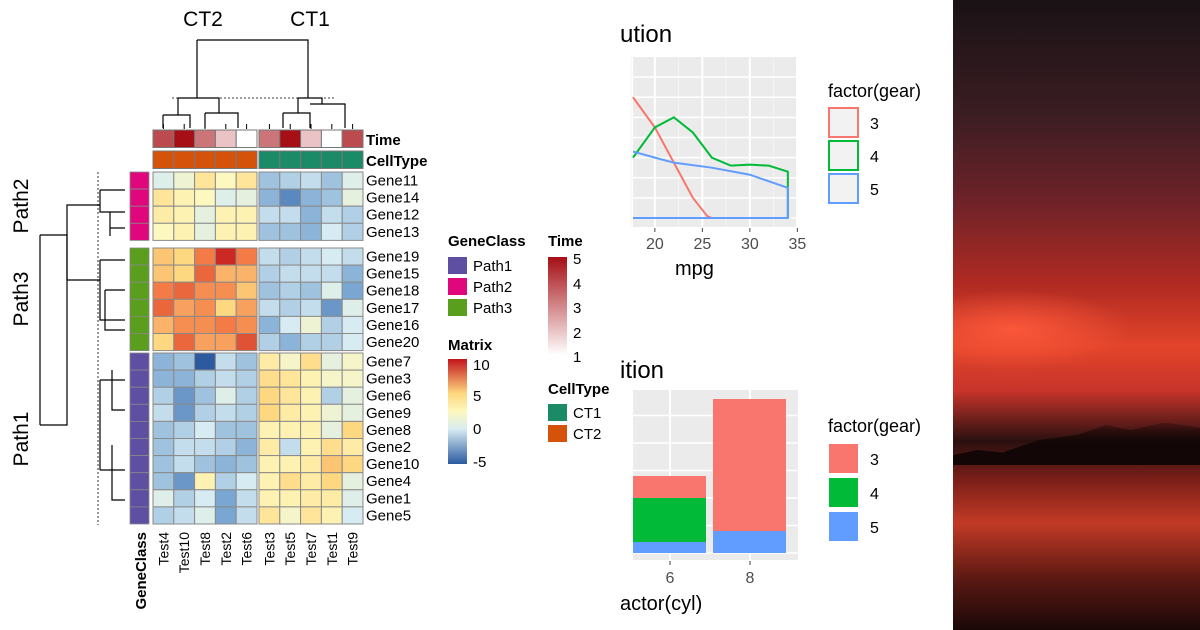 The image size is (1200, 630). Describe the element at coordinates (392, 257) in the screenshot. I see `row-label: Gene19` at that location.